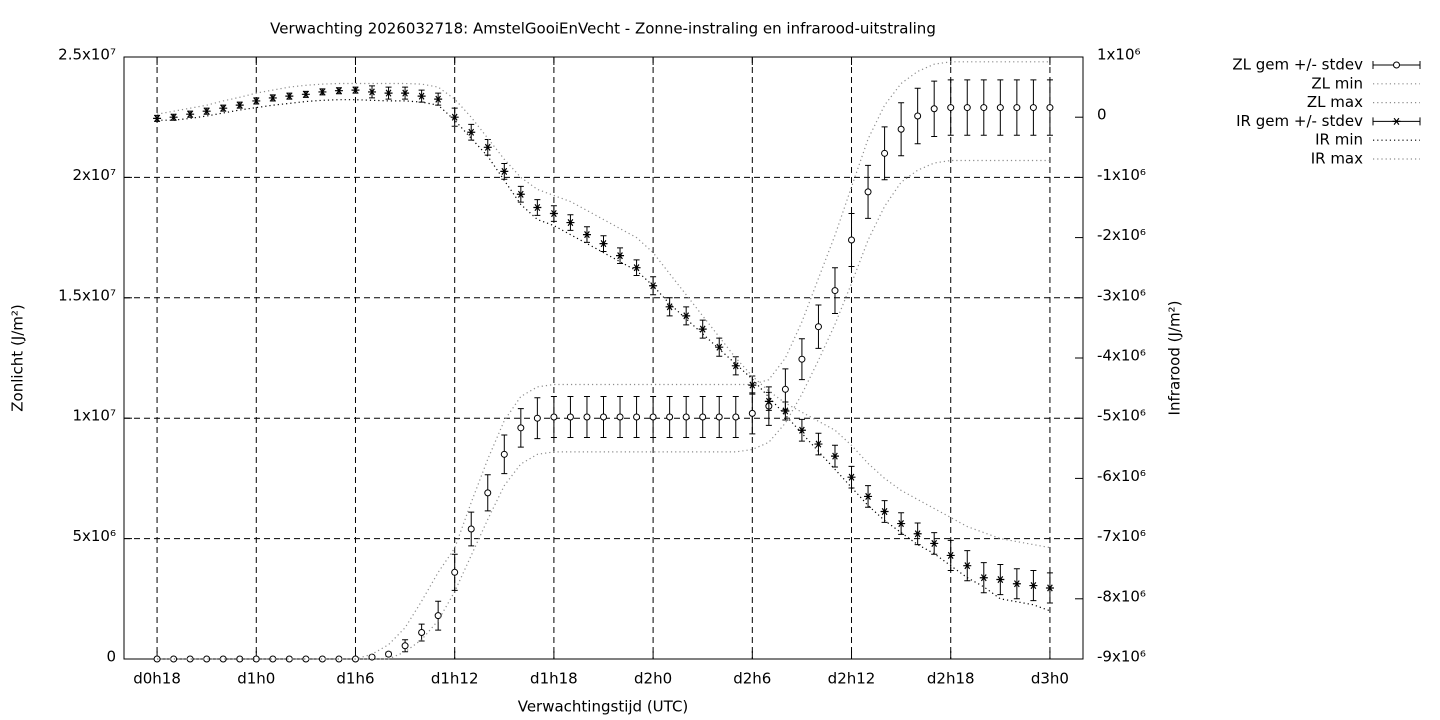  What do you see at coordinates (1121, 476) in the screenshot?
I see `y2-tick-label: -6x10⁶` at bounding box center [1121, 476].